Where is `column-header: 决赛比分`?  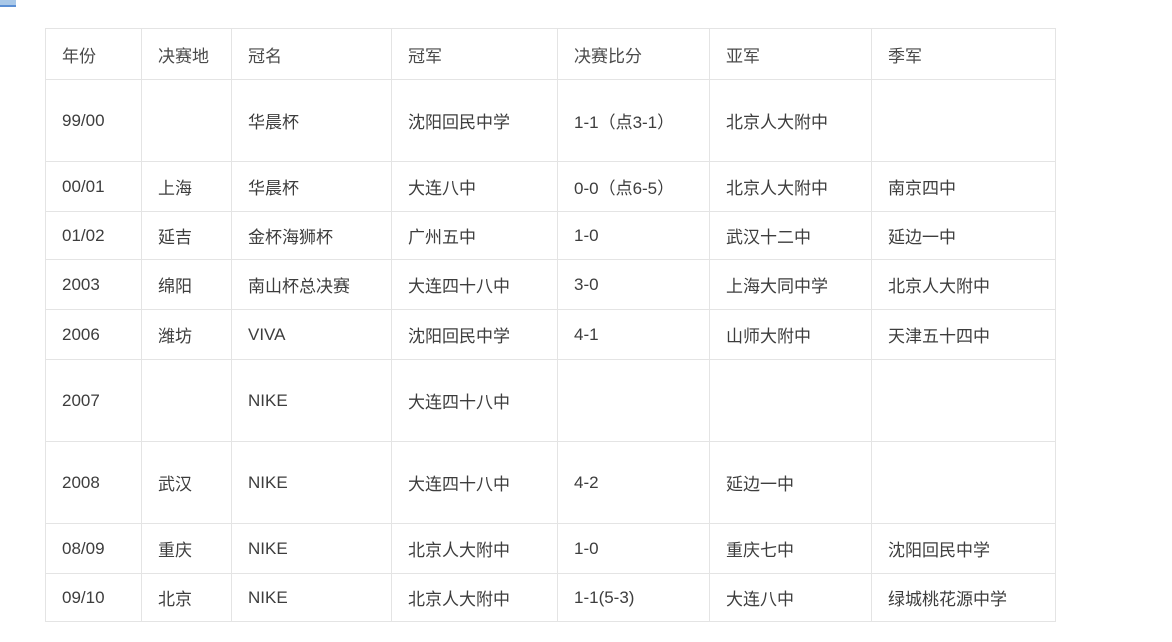
column-header: 决赛比分 is located at coordinates (633, 54).